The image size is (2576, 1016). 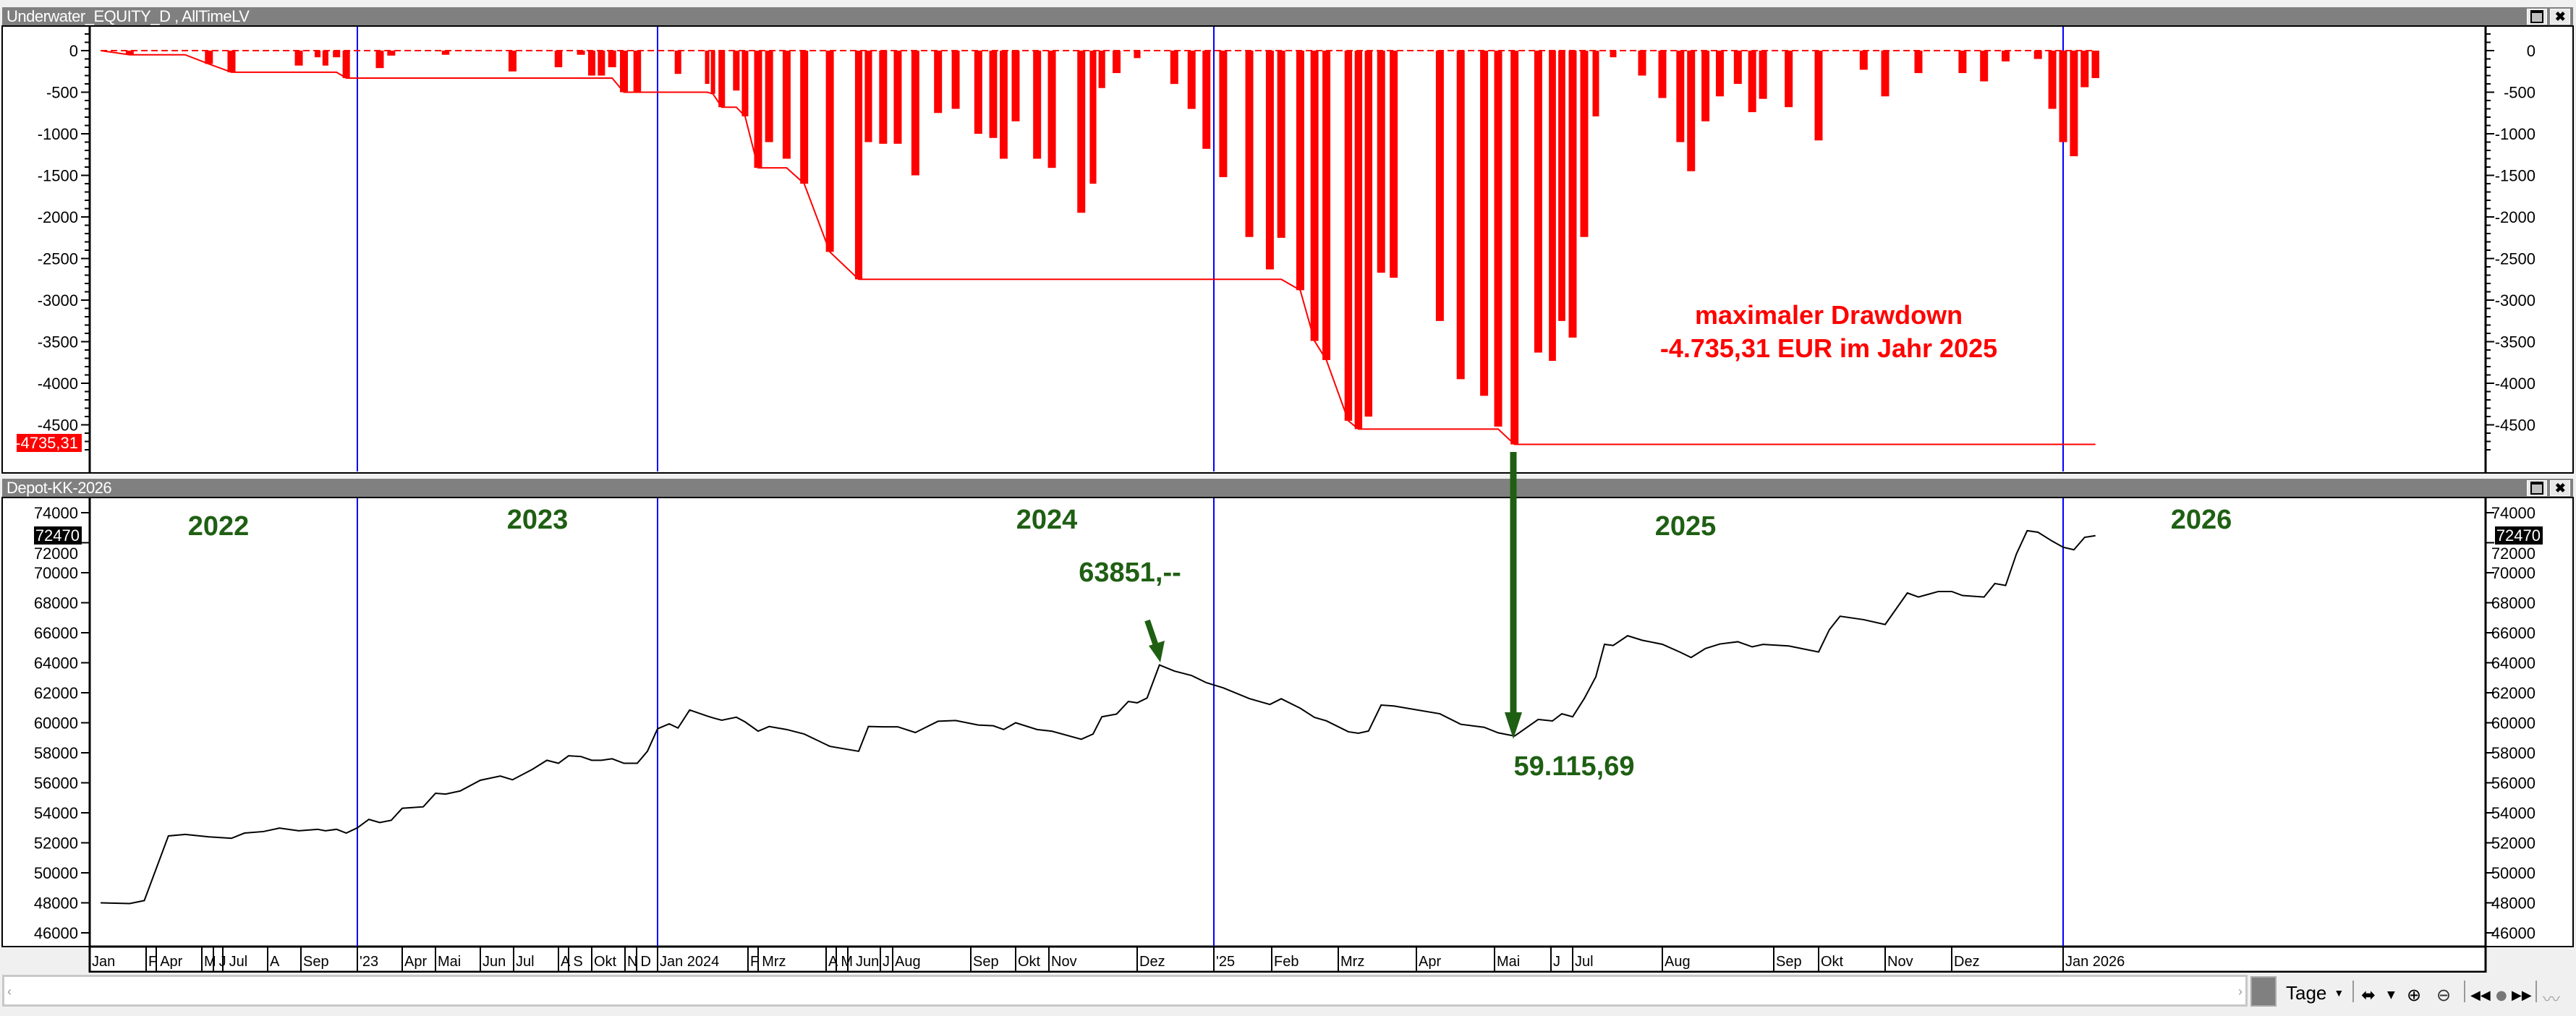 What do you see at coordinates (2515, 176) in the screenshot?
I see `y-axis-label-right: -1500` at bounding box center [2515, 176].